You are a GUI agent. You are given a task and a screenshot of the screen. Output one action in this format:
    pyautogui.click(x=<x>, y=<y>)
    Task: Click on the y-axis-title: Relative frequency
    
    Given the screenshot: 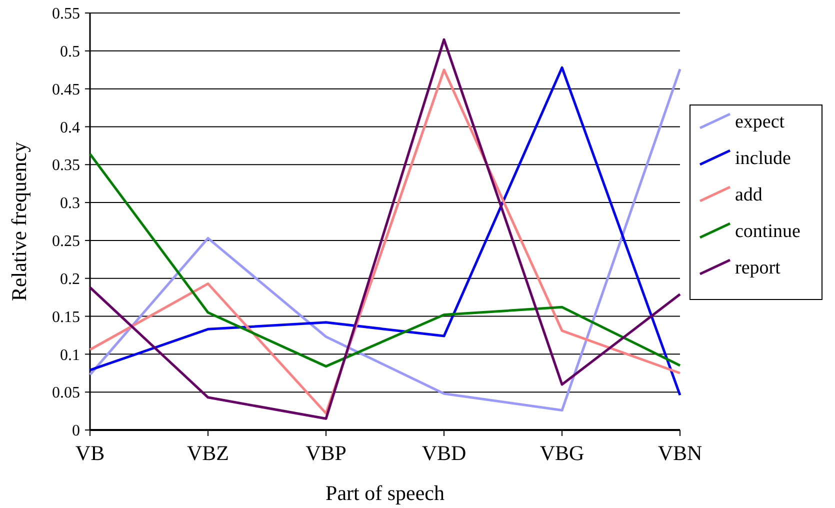 What is the action you would take?
    pyautogui.click(x=19, y=221)
    